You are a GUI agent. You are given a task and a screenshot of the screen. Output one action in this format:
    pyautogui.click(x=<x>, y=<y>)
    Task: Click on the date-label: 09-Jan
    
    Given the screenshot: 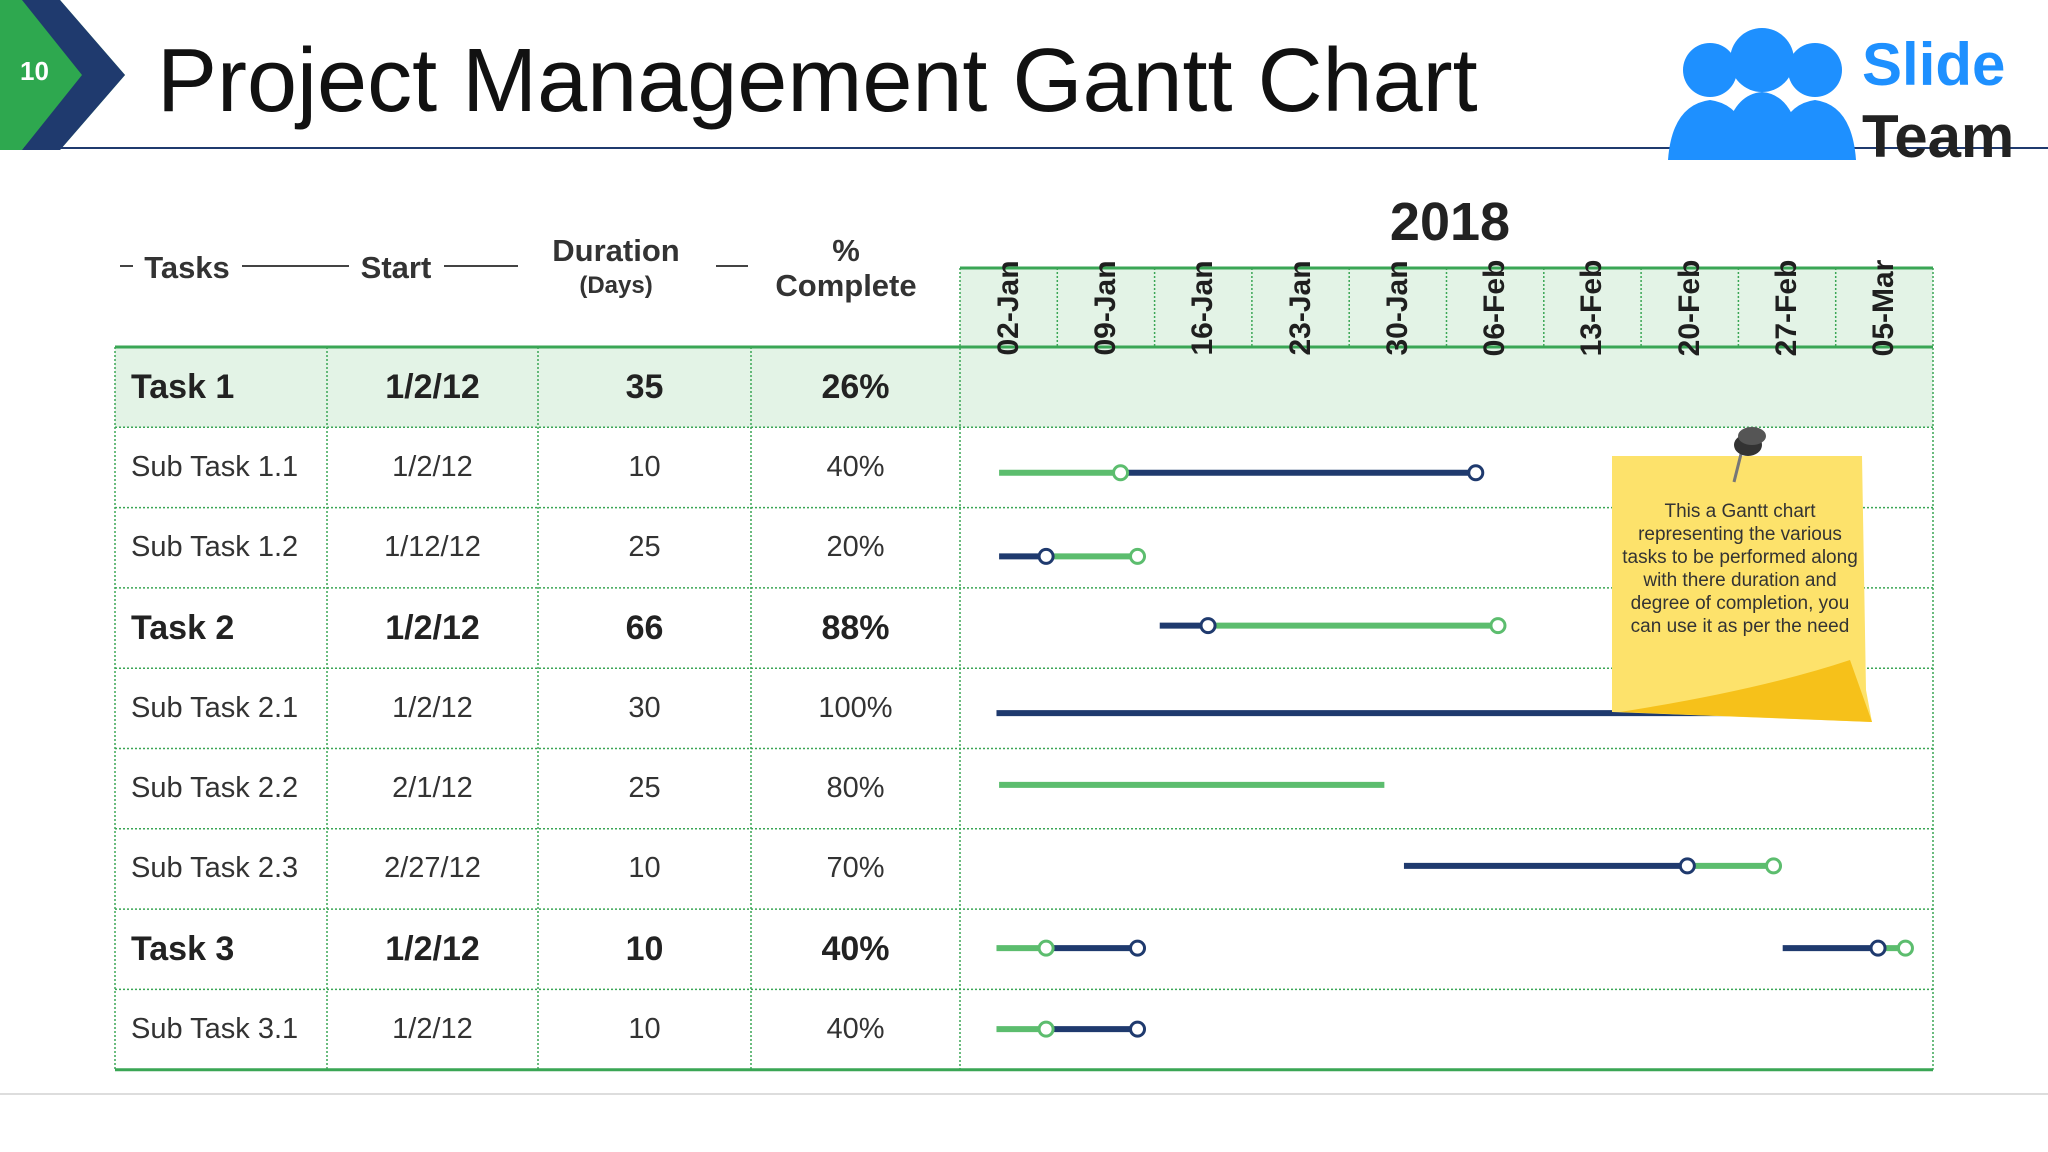 What is the action you would take?
    pyautogui.click(x=1105, y=307)
    